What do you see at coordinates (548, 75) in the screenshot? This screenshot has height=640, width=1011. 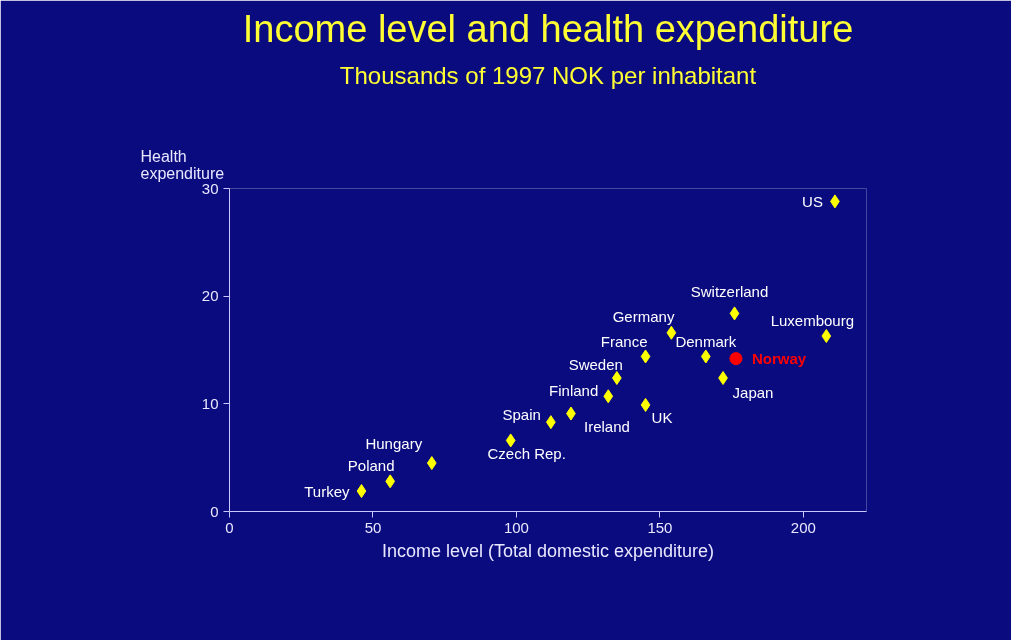 I see `chart-subtitle: Thousands of 1997 NOK per inhabitant` at bounding box center [548, 75].